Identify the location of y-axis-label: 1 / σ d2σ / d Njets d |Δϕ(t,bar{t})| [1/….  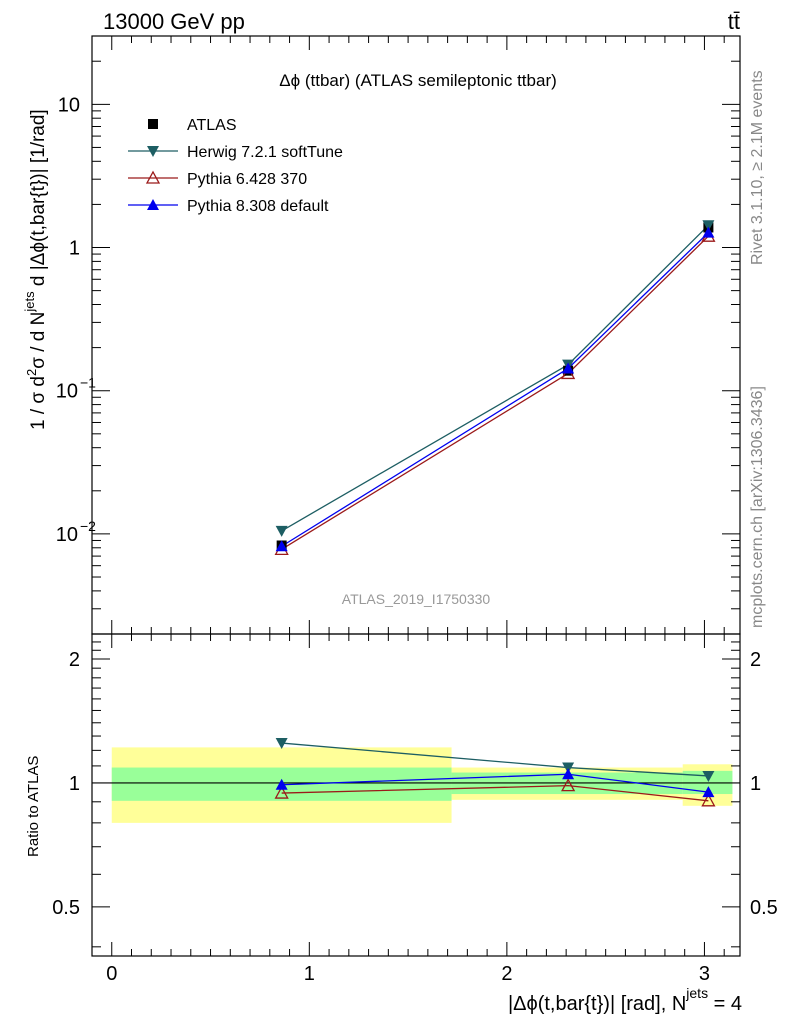
(35, 269).